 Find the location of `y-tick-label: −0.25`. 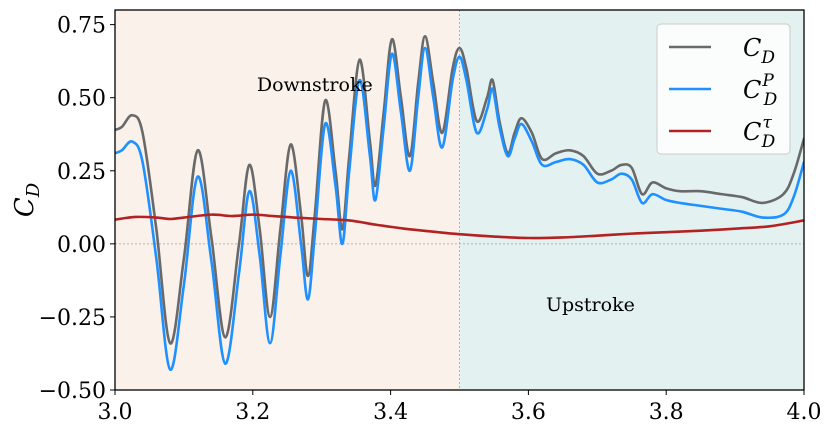

y-tick-label: −0.25 is located at coordinates (72, 318).